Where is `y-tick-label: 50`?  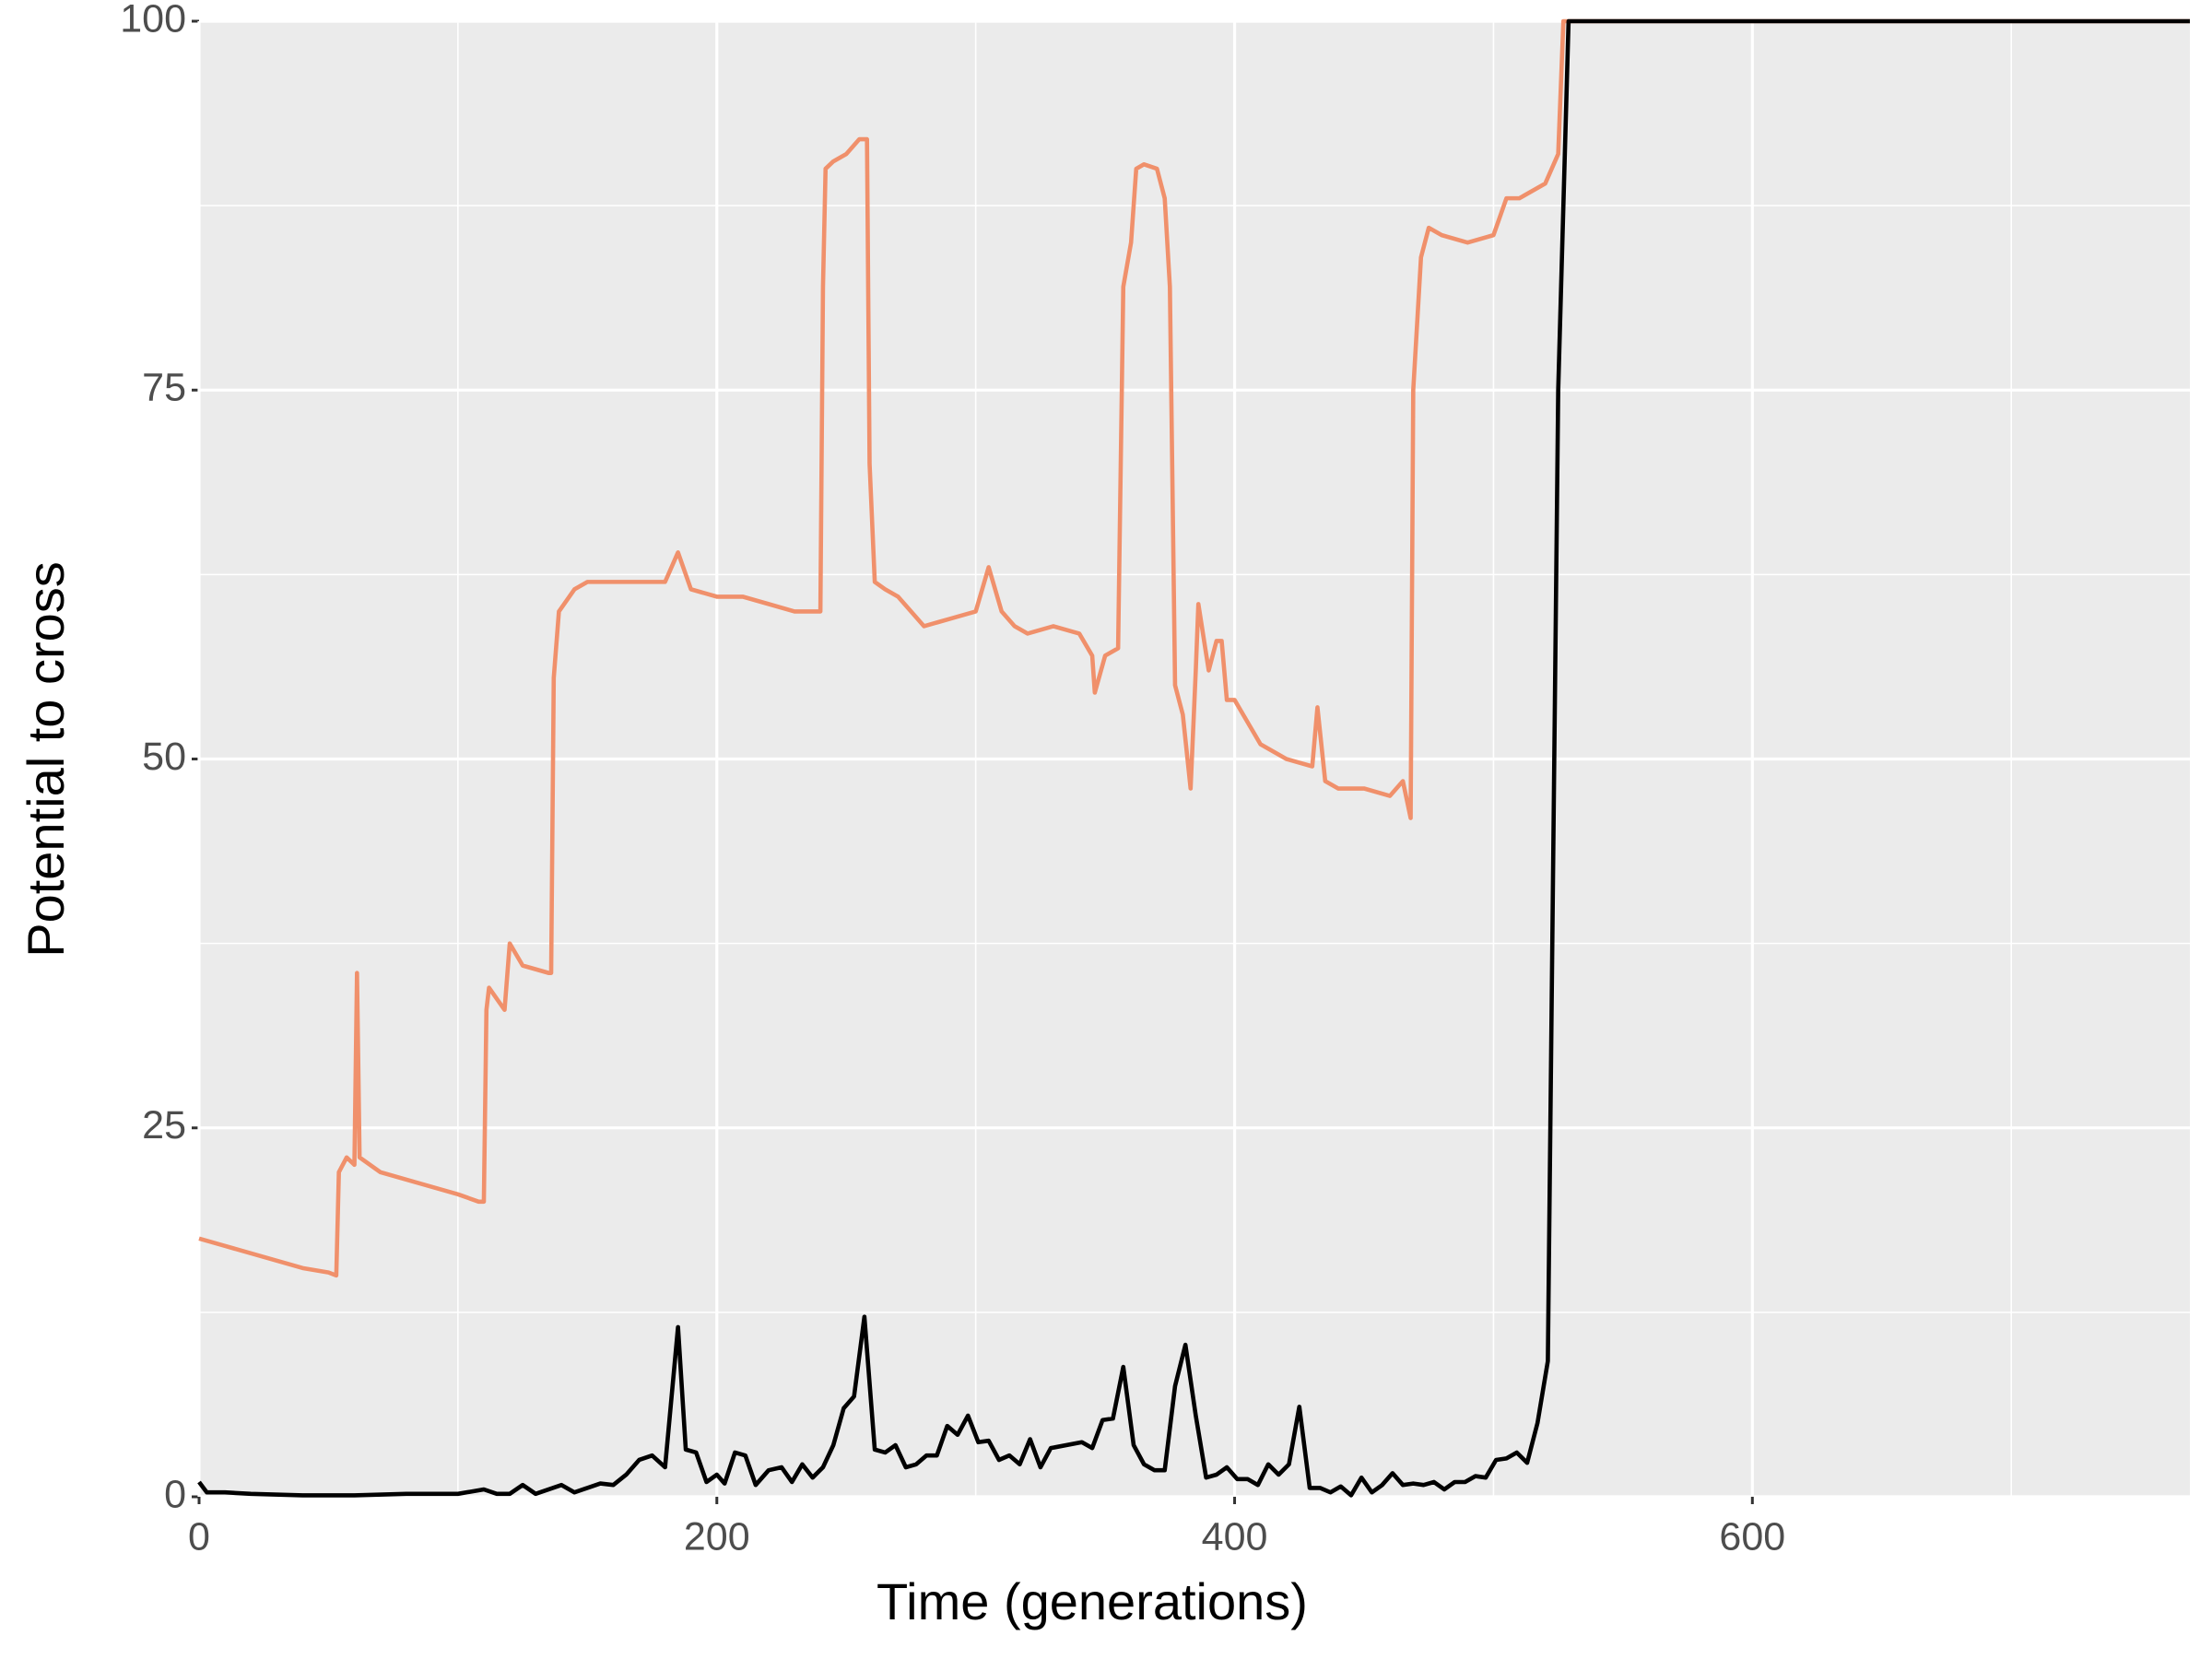
y-tick-label: 50 is located at coordinates (164, 757).